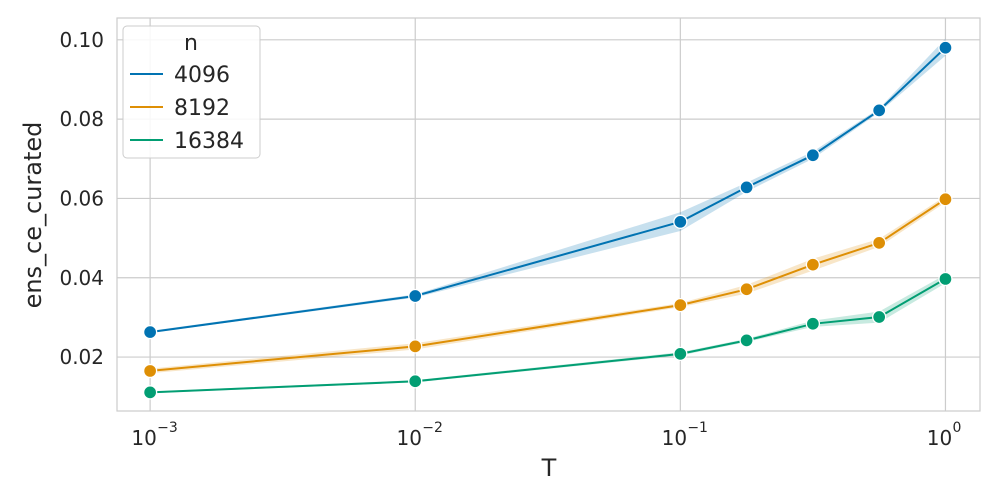 This screenshot has width=1000, height=500. What do you see at coordinates (549, 468) in the screenshot?
I see `x-axis-label: T` at bounding box center [549, 468].